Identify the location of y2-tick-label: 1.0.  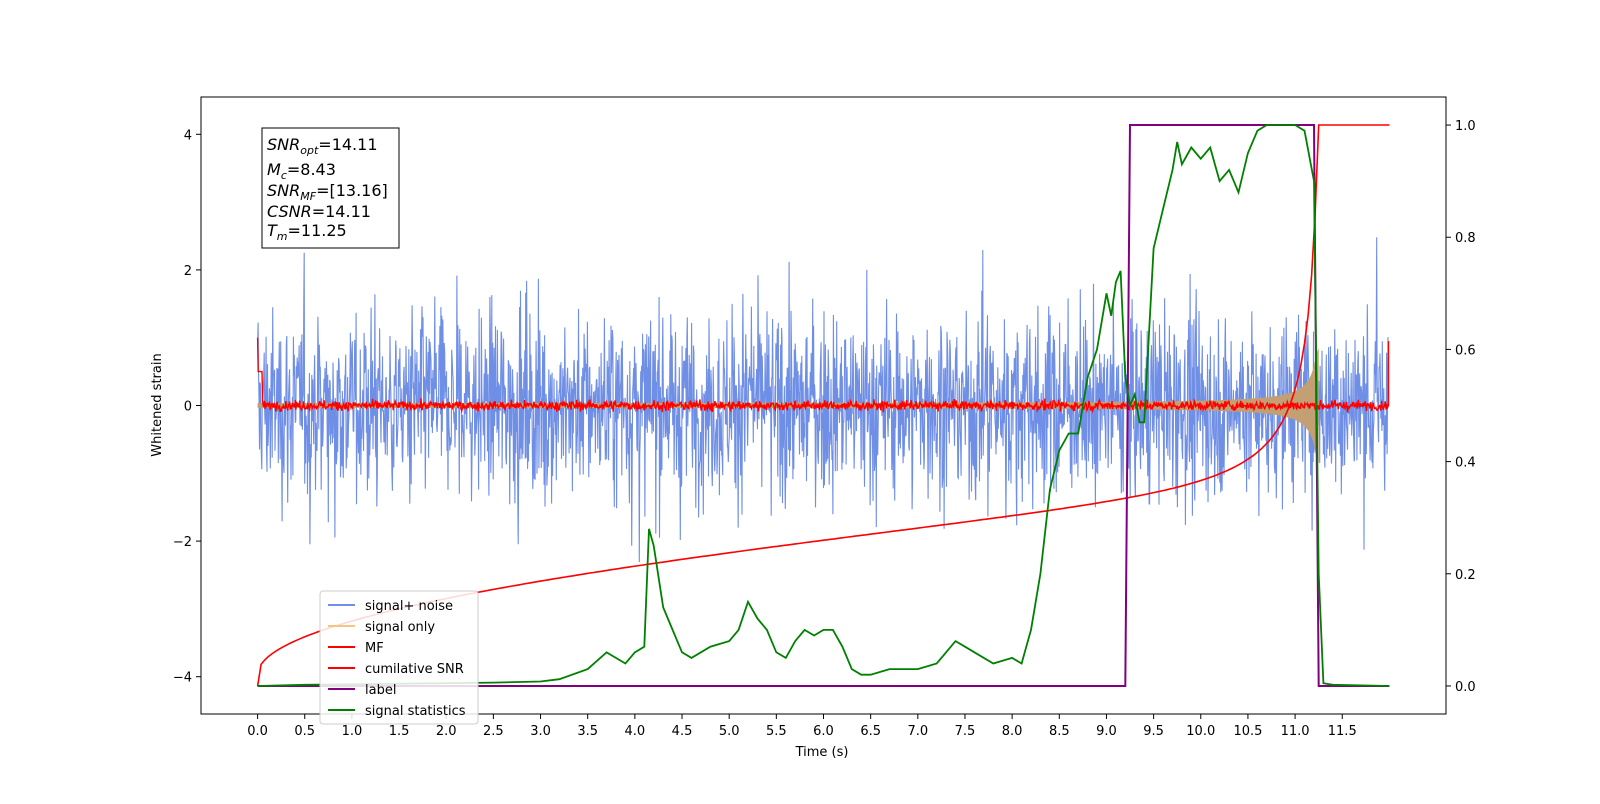
(1465, 126).